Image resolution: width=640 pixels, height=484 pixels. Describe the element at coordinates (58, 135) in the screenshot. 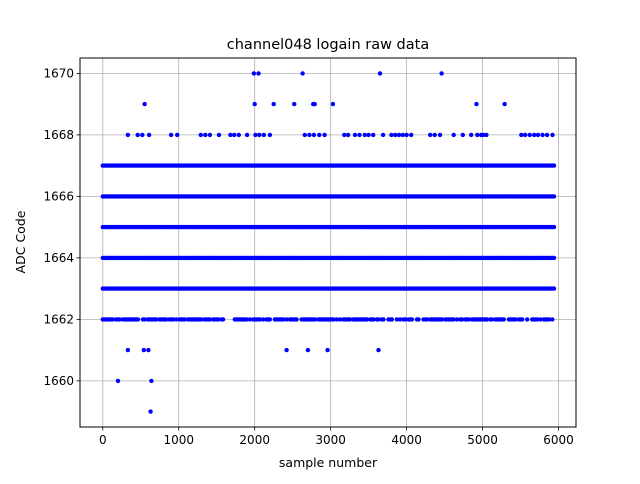

I see `y-tick-label: 1668` at that location.